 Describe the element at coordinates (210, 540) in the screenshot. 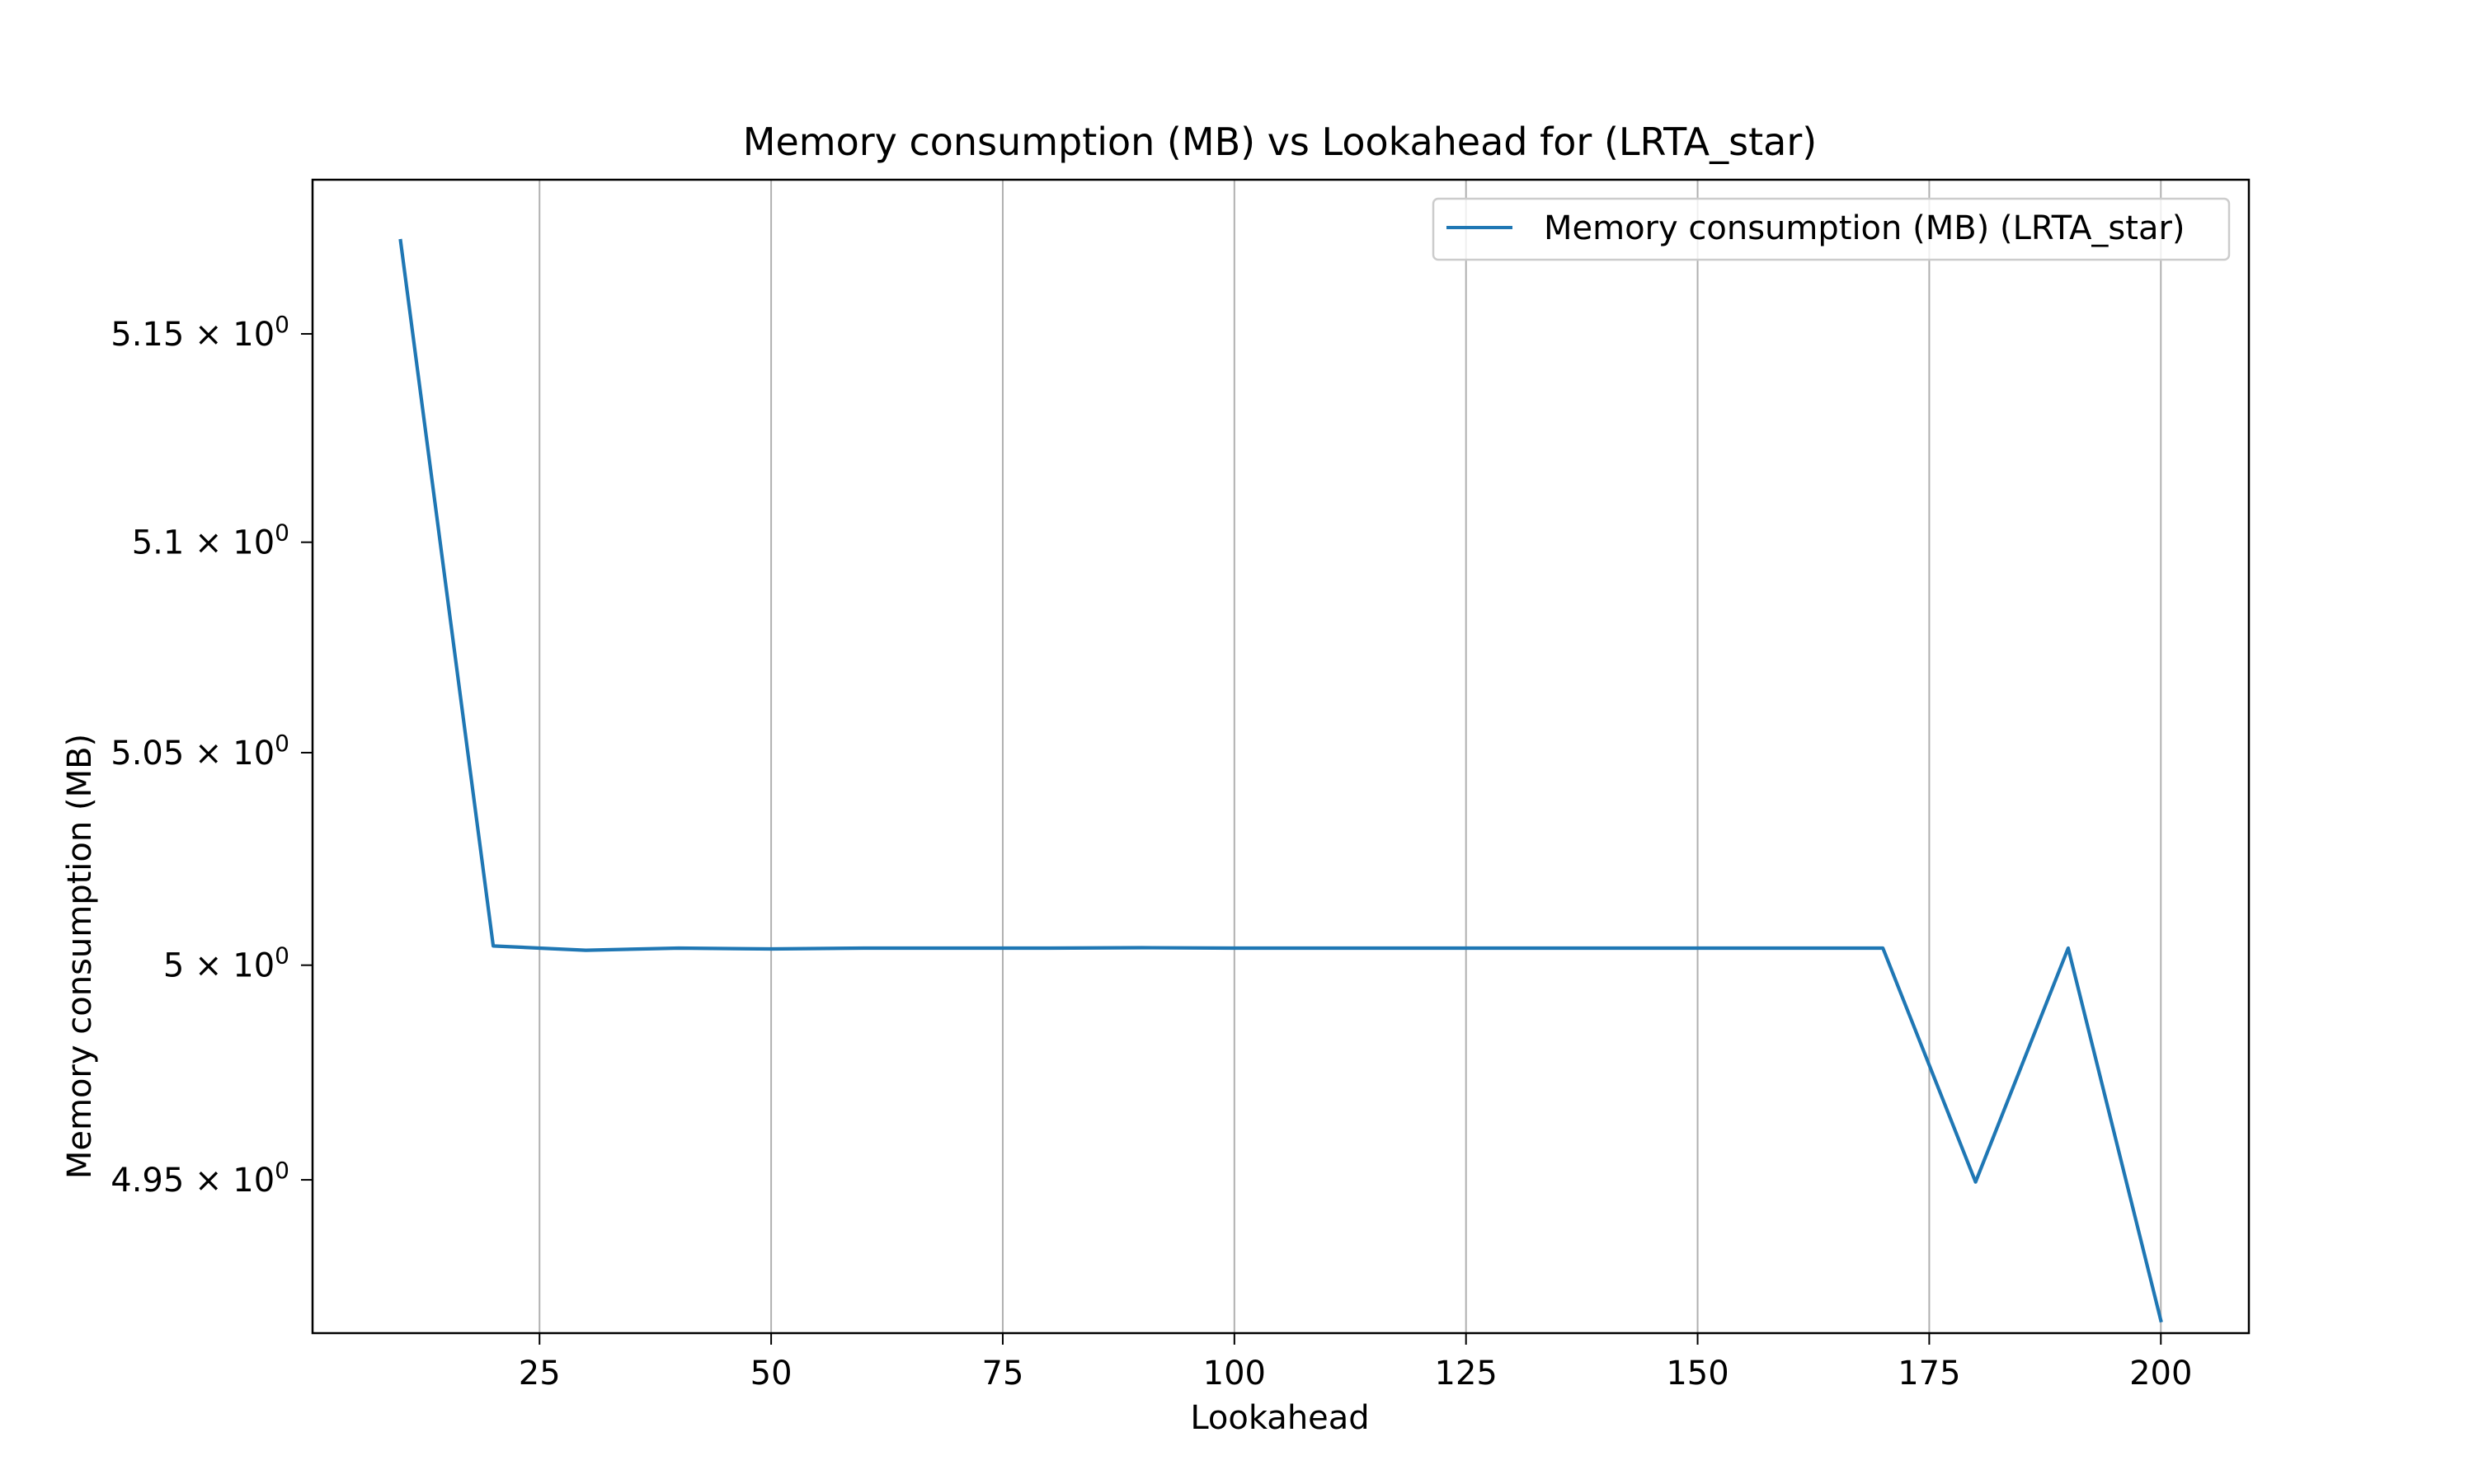

I see `y-tick-label: 5.1 × 100` at that location.